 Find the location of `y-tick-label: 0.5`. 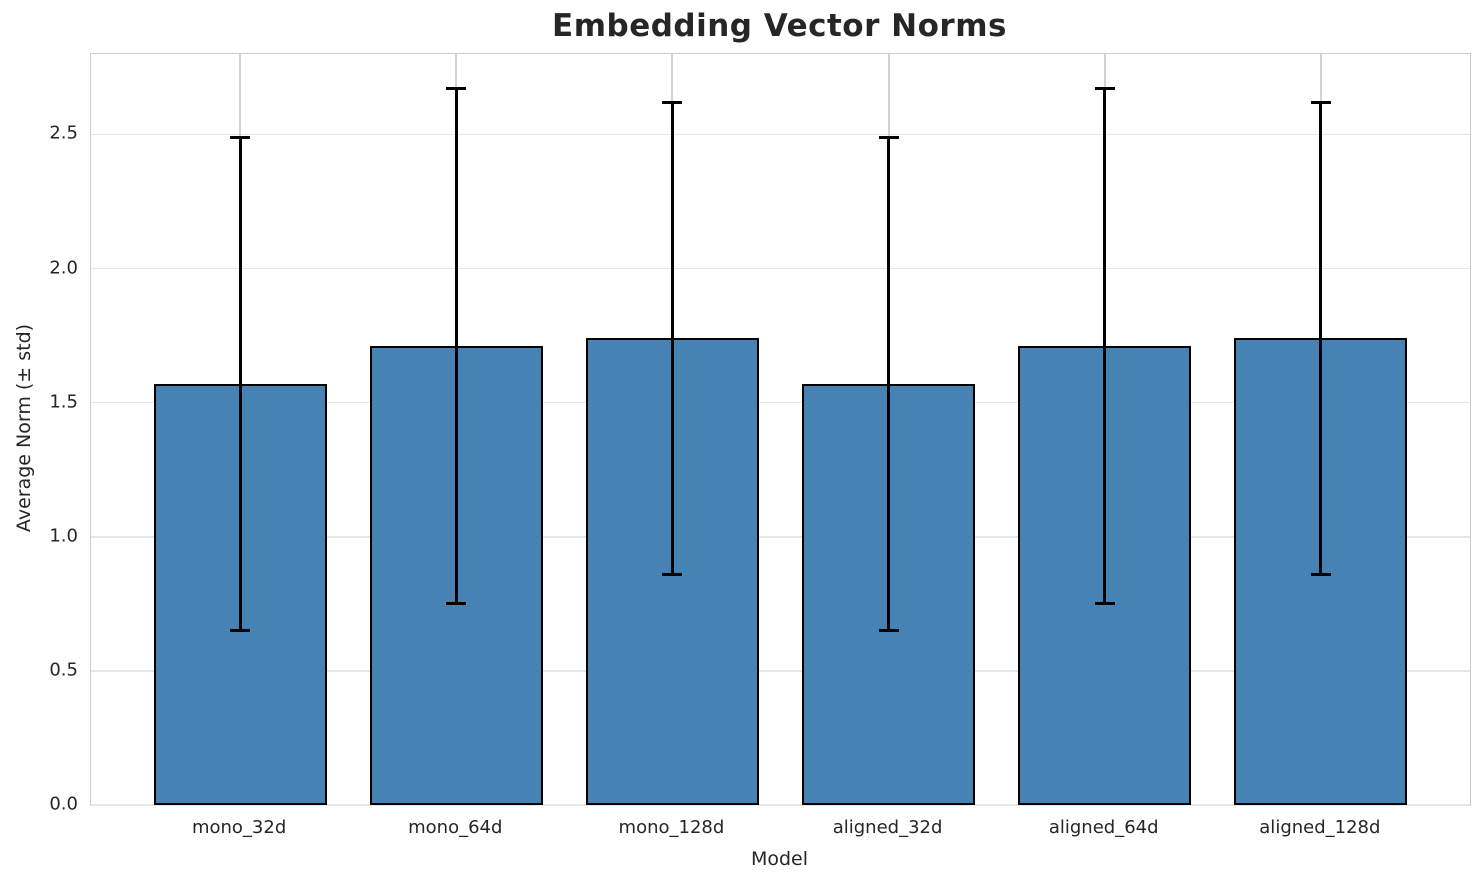

y-tick-label: 0.5 is located at coordinates (63, 670).